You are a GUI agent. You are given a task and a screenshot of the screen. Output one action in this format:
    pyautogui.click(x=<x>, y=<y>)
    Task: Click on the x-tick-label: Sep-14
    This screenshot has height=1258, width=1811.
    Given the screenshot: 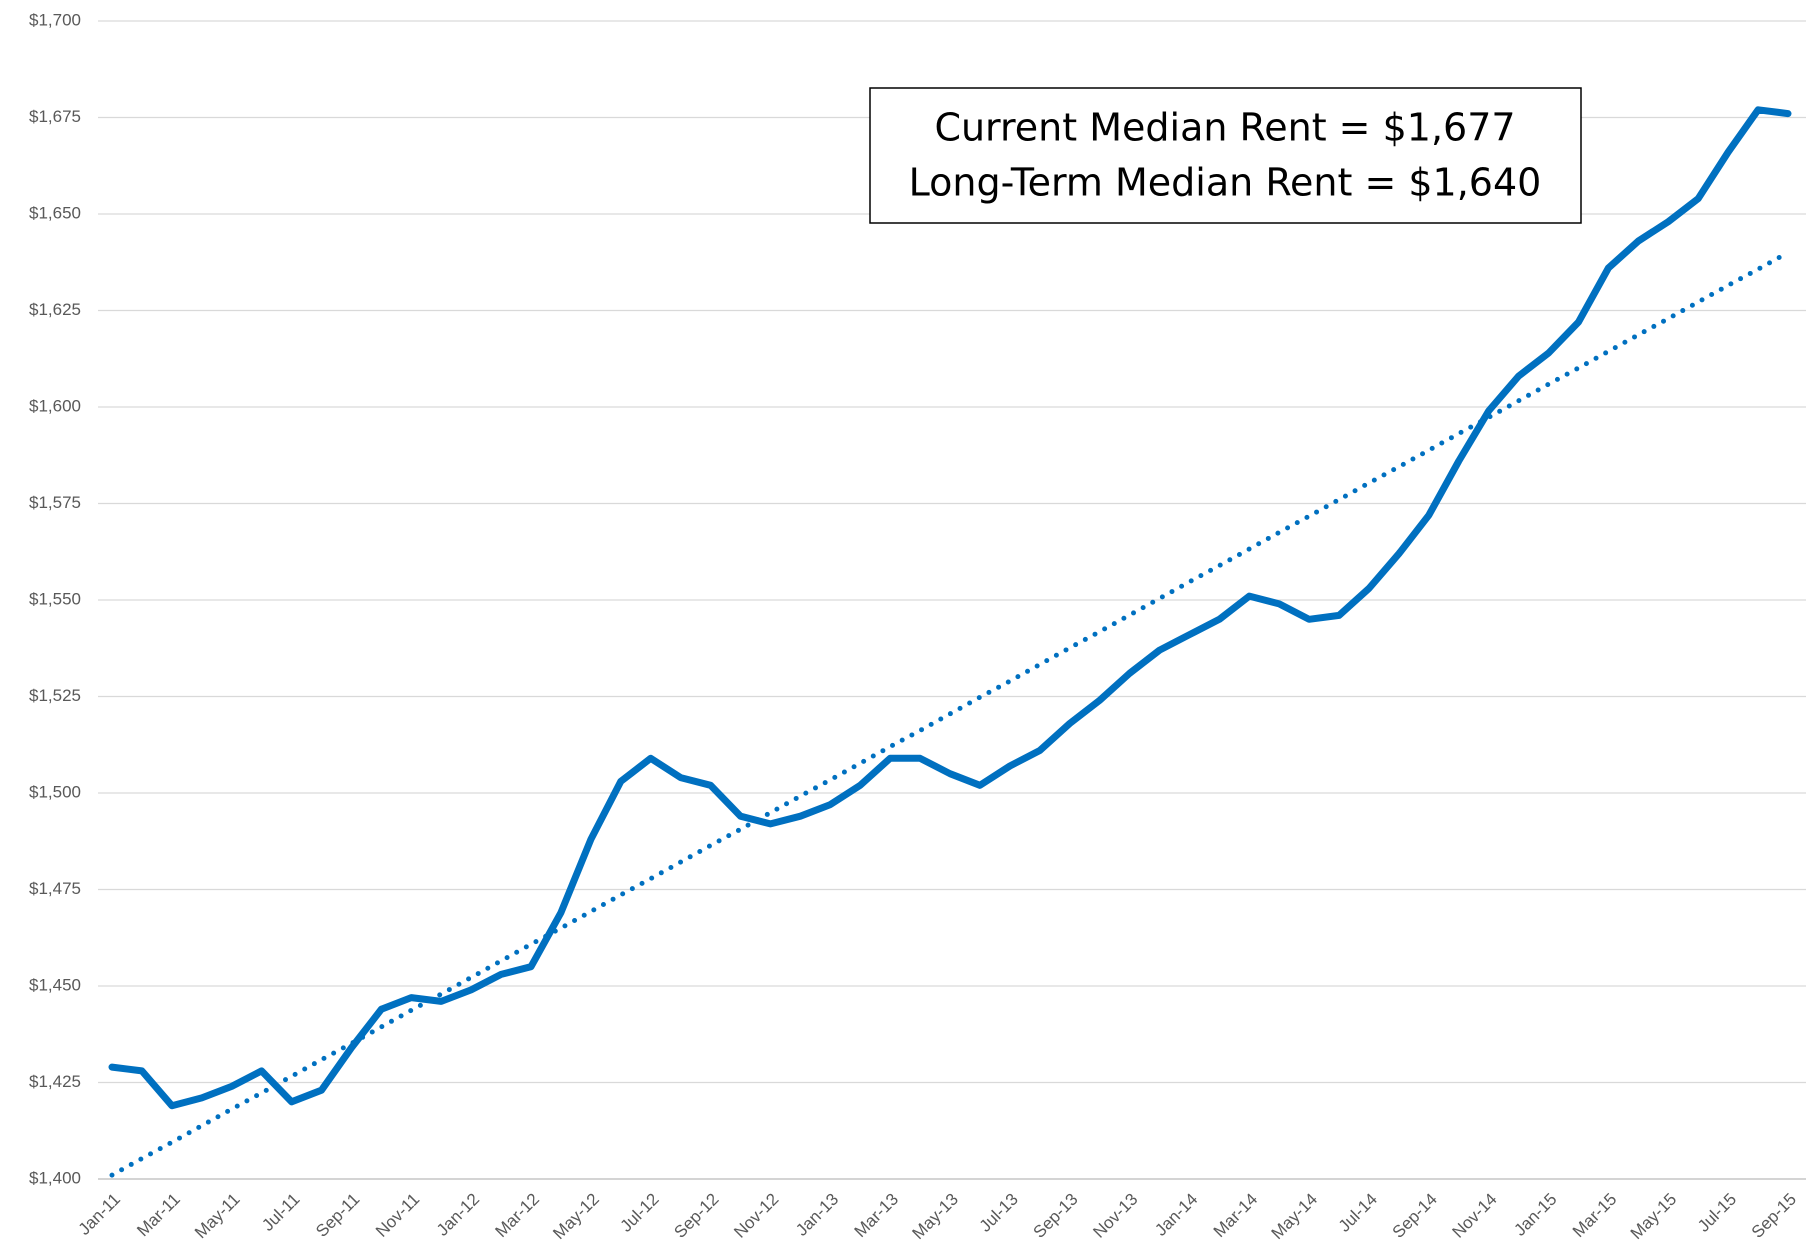 What is the action you would take?
    pyautogui.click(x=1415, y=1216)
    